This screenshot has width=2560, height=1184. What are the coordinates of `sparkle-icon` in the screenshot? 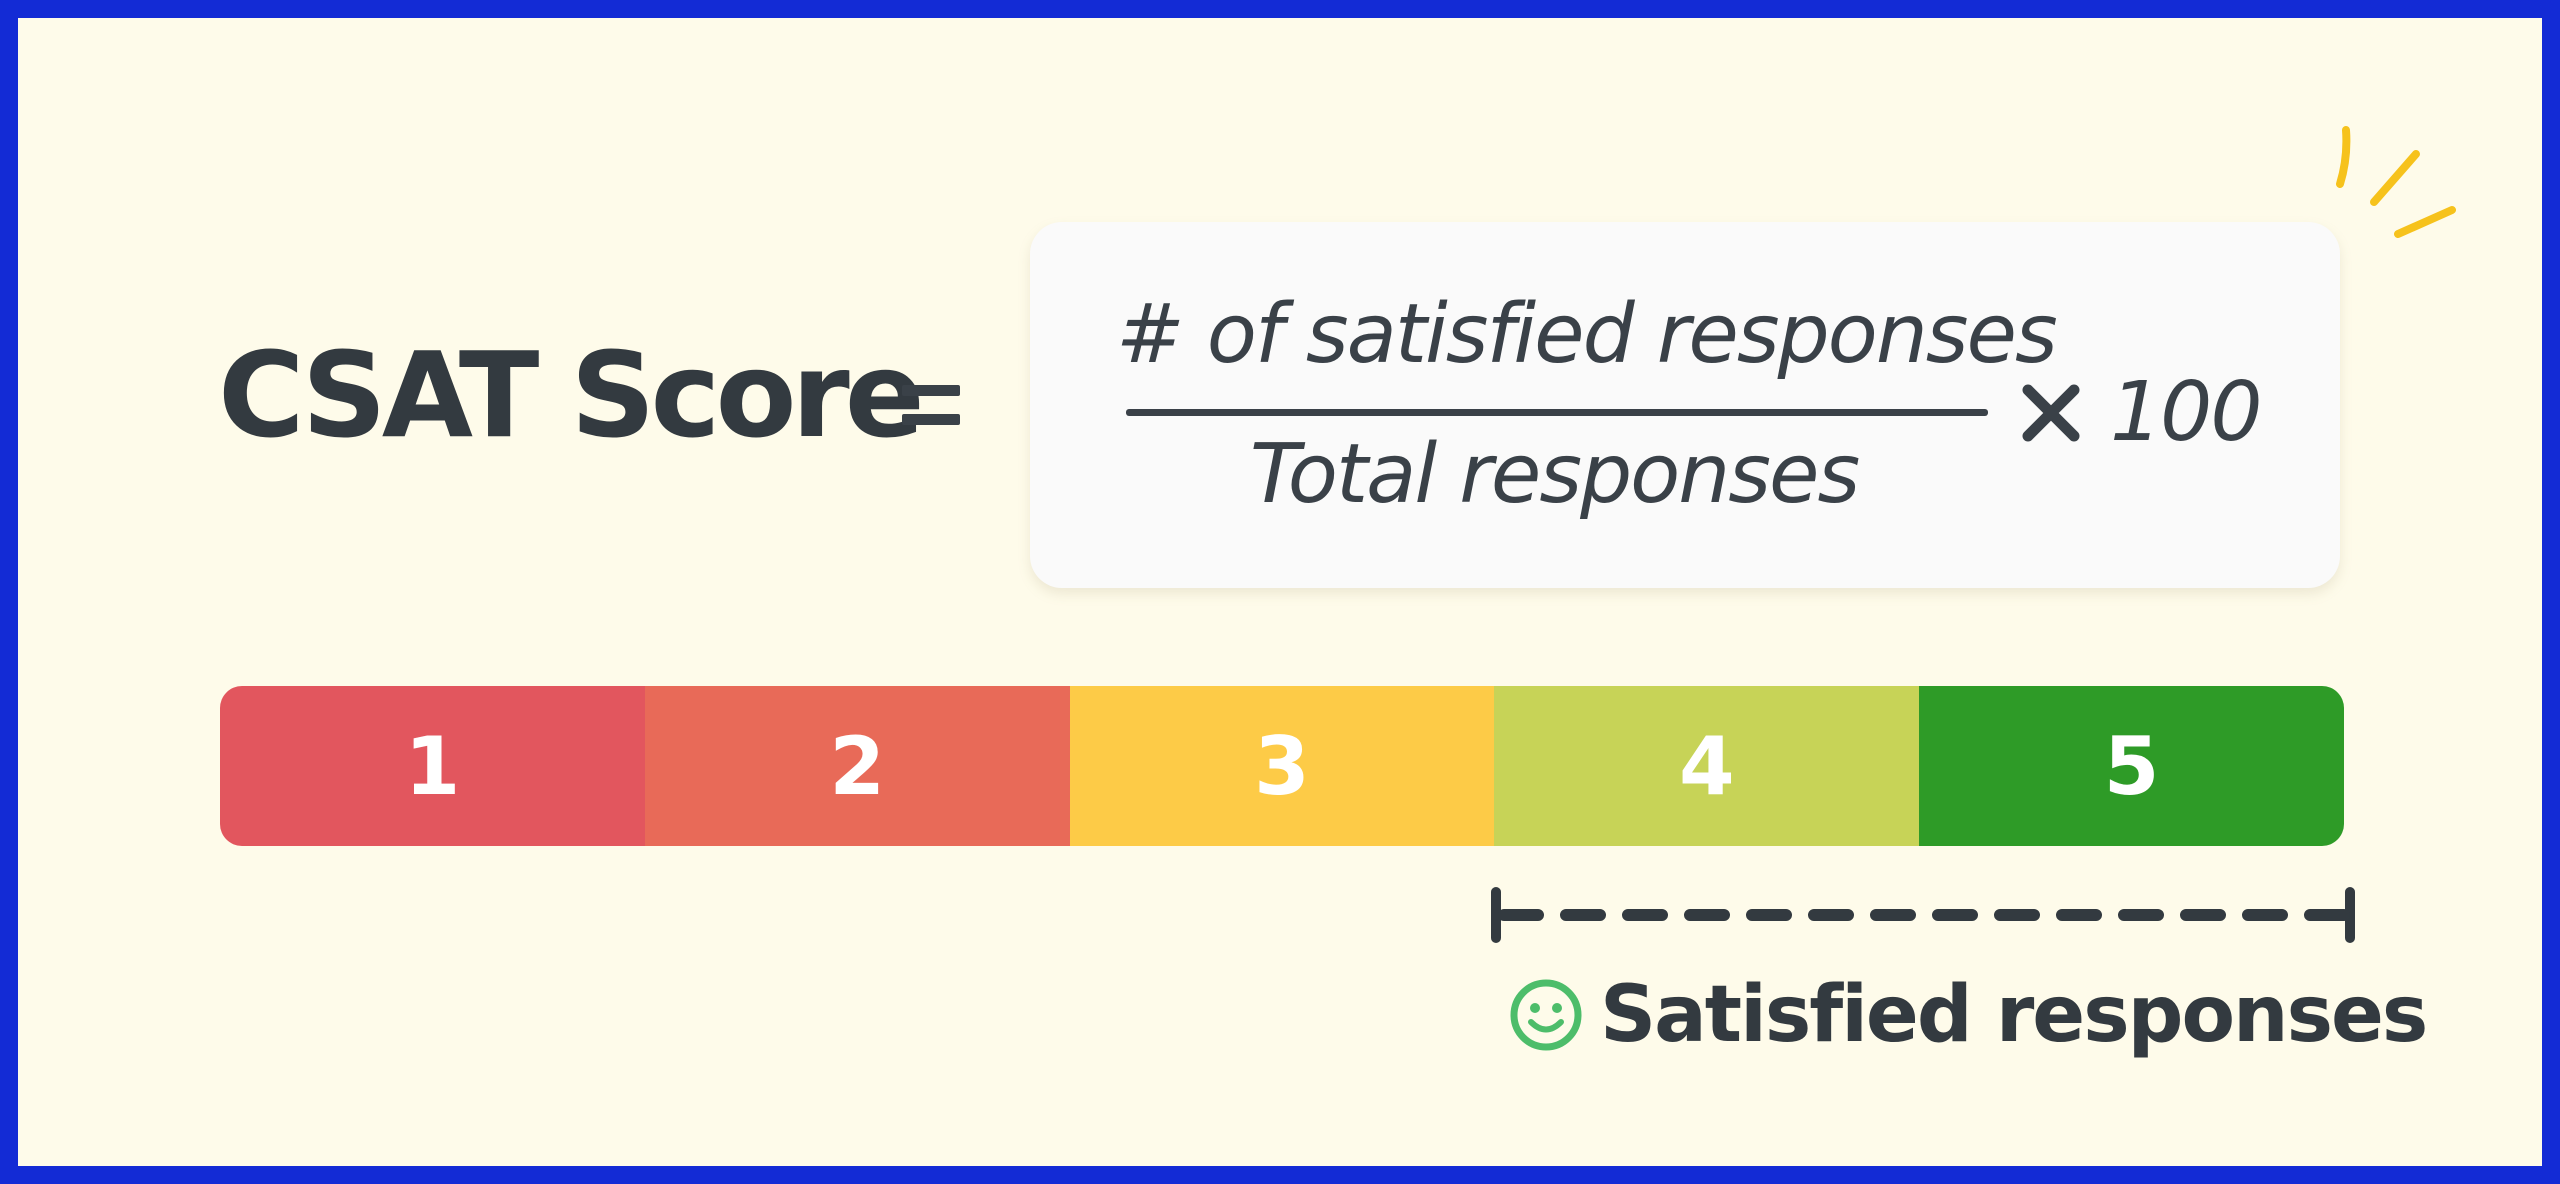 It's located at (2396, 182).